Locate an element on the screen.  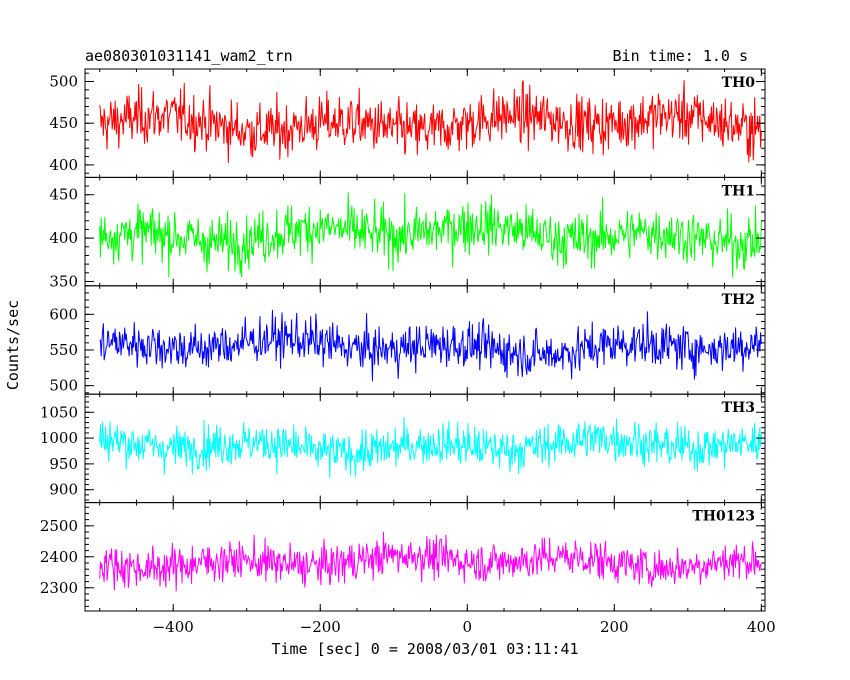
panel-th2: 500 550 600 TH2 is located at coordinates (407, 340).